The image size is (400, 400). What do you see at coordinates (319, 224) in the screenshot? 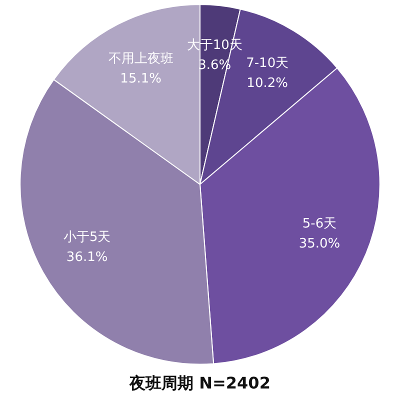
I see `slice-label: 5-6天` at bounding box center [319, 224].